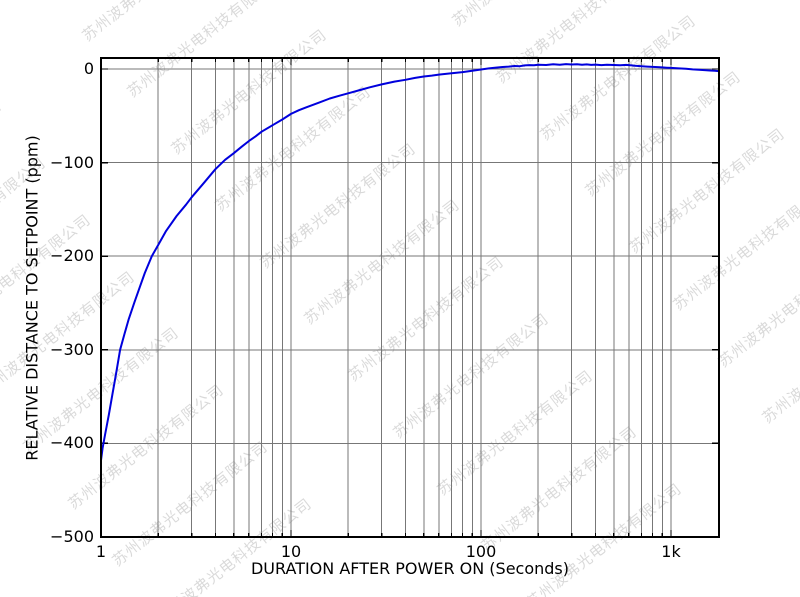  What do you see at coordinates (72, 536) in the screenshot?
I see `y-tick-label--500: −500` at bounding box center [72, 536].